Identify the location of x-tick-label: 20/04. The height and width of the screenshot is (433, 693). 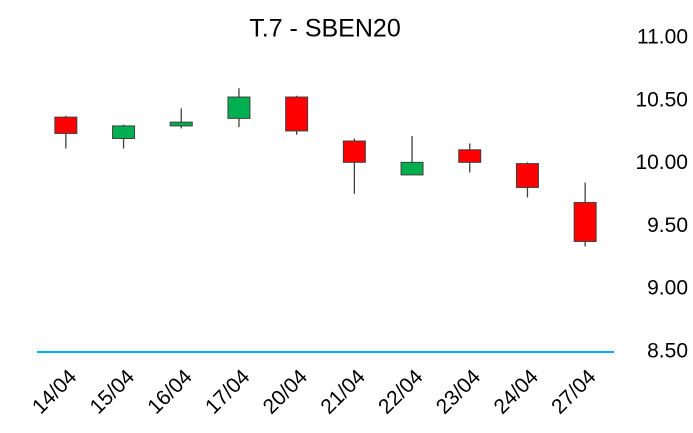
(286, 392).